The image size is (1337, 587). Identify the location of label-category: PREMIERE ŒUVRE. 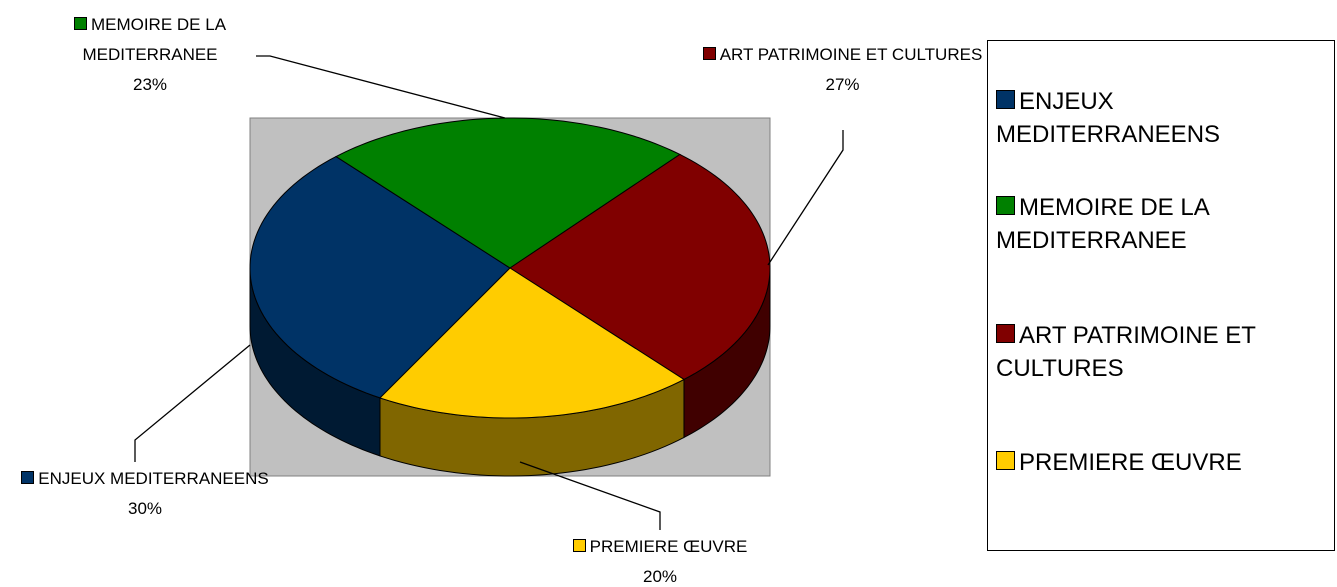
(668, 546).